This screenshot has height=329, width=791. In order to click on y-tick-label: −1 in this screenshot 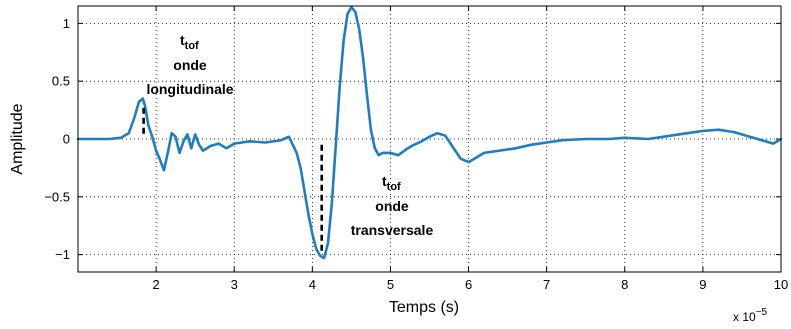, I will do `click(62, 254)`.